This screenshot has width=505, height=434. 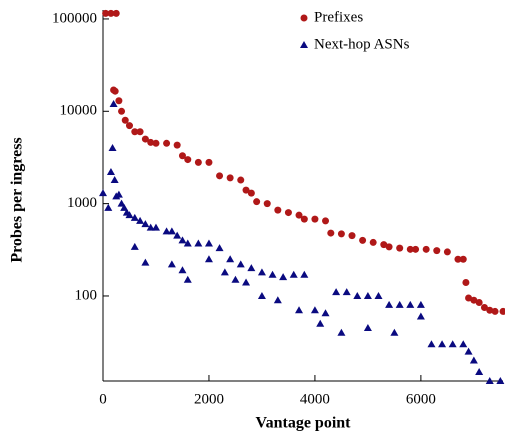 What do you see at coordinates (338, 17) in the screenshot?
I see `legend-label: Prefixes` at bounding box center [338, 17].